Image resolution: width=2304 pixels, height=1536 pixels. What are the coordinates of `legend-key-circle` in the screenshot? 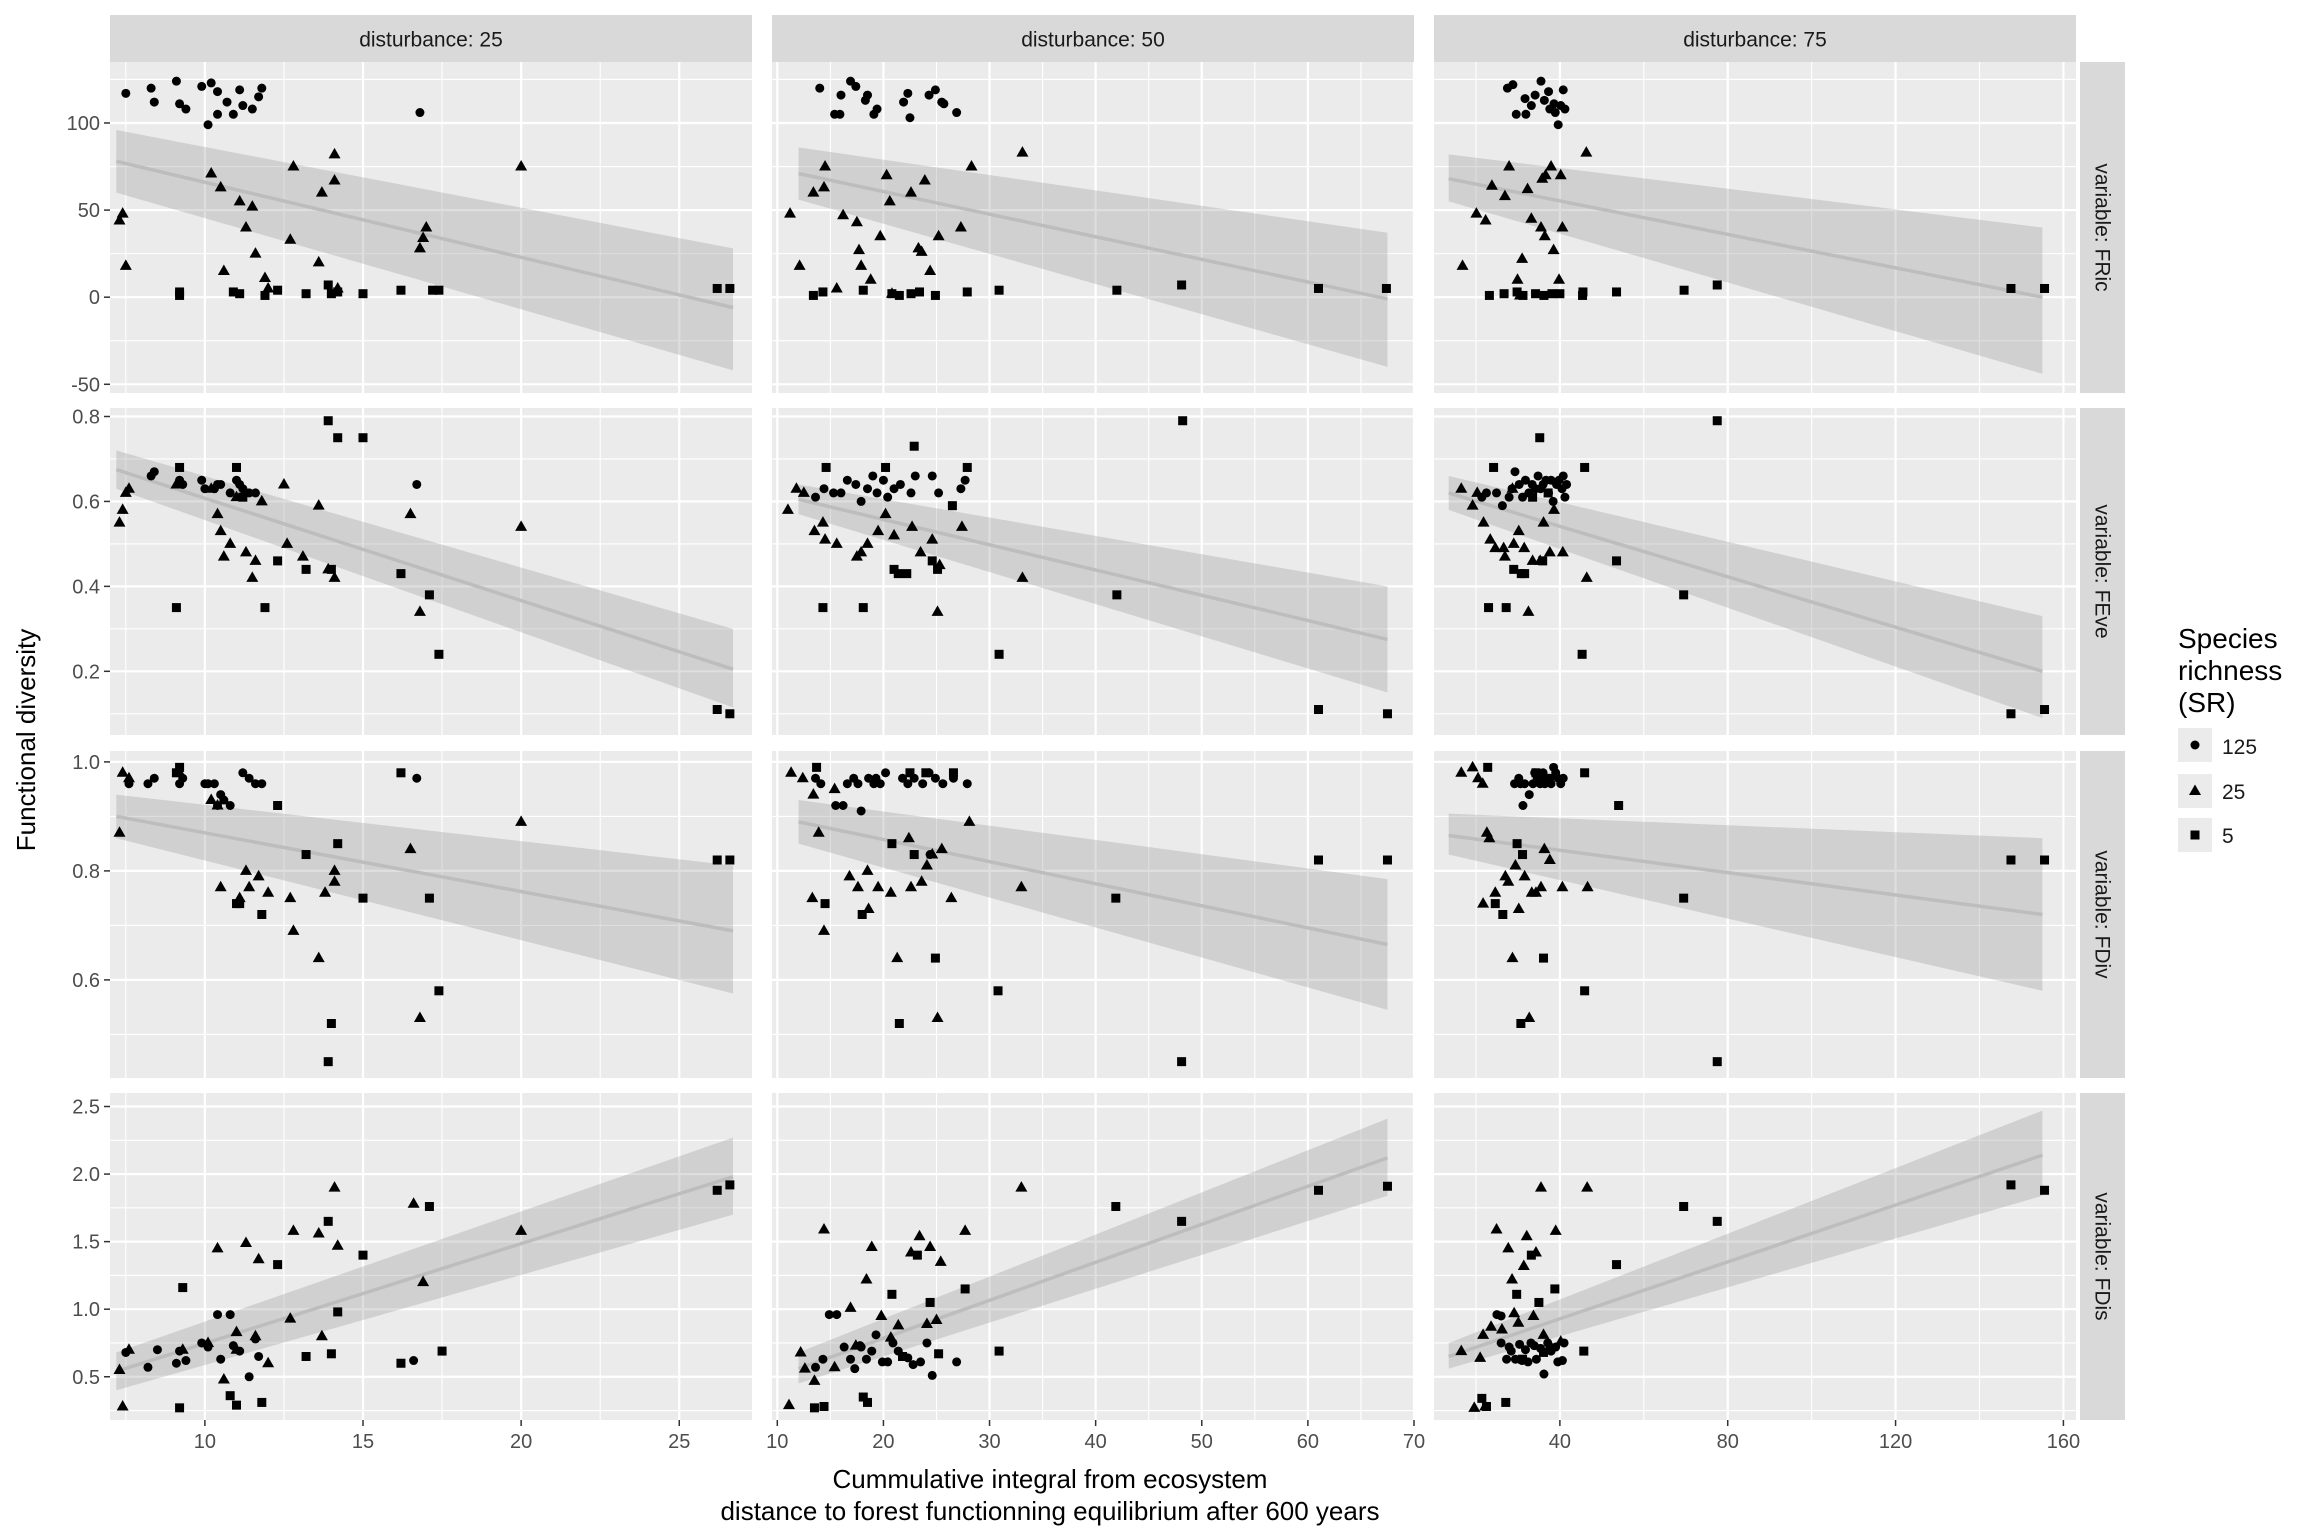 It's located at (2195, 745).